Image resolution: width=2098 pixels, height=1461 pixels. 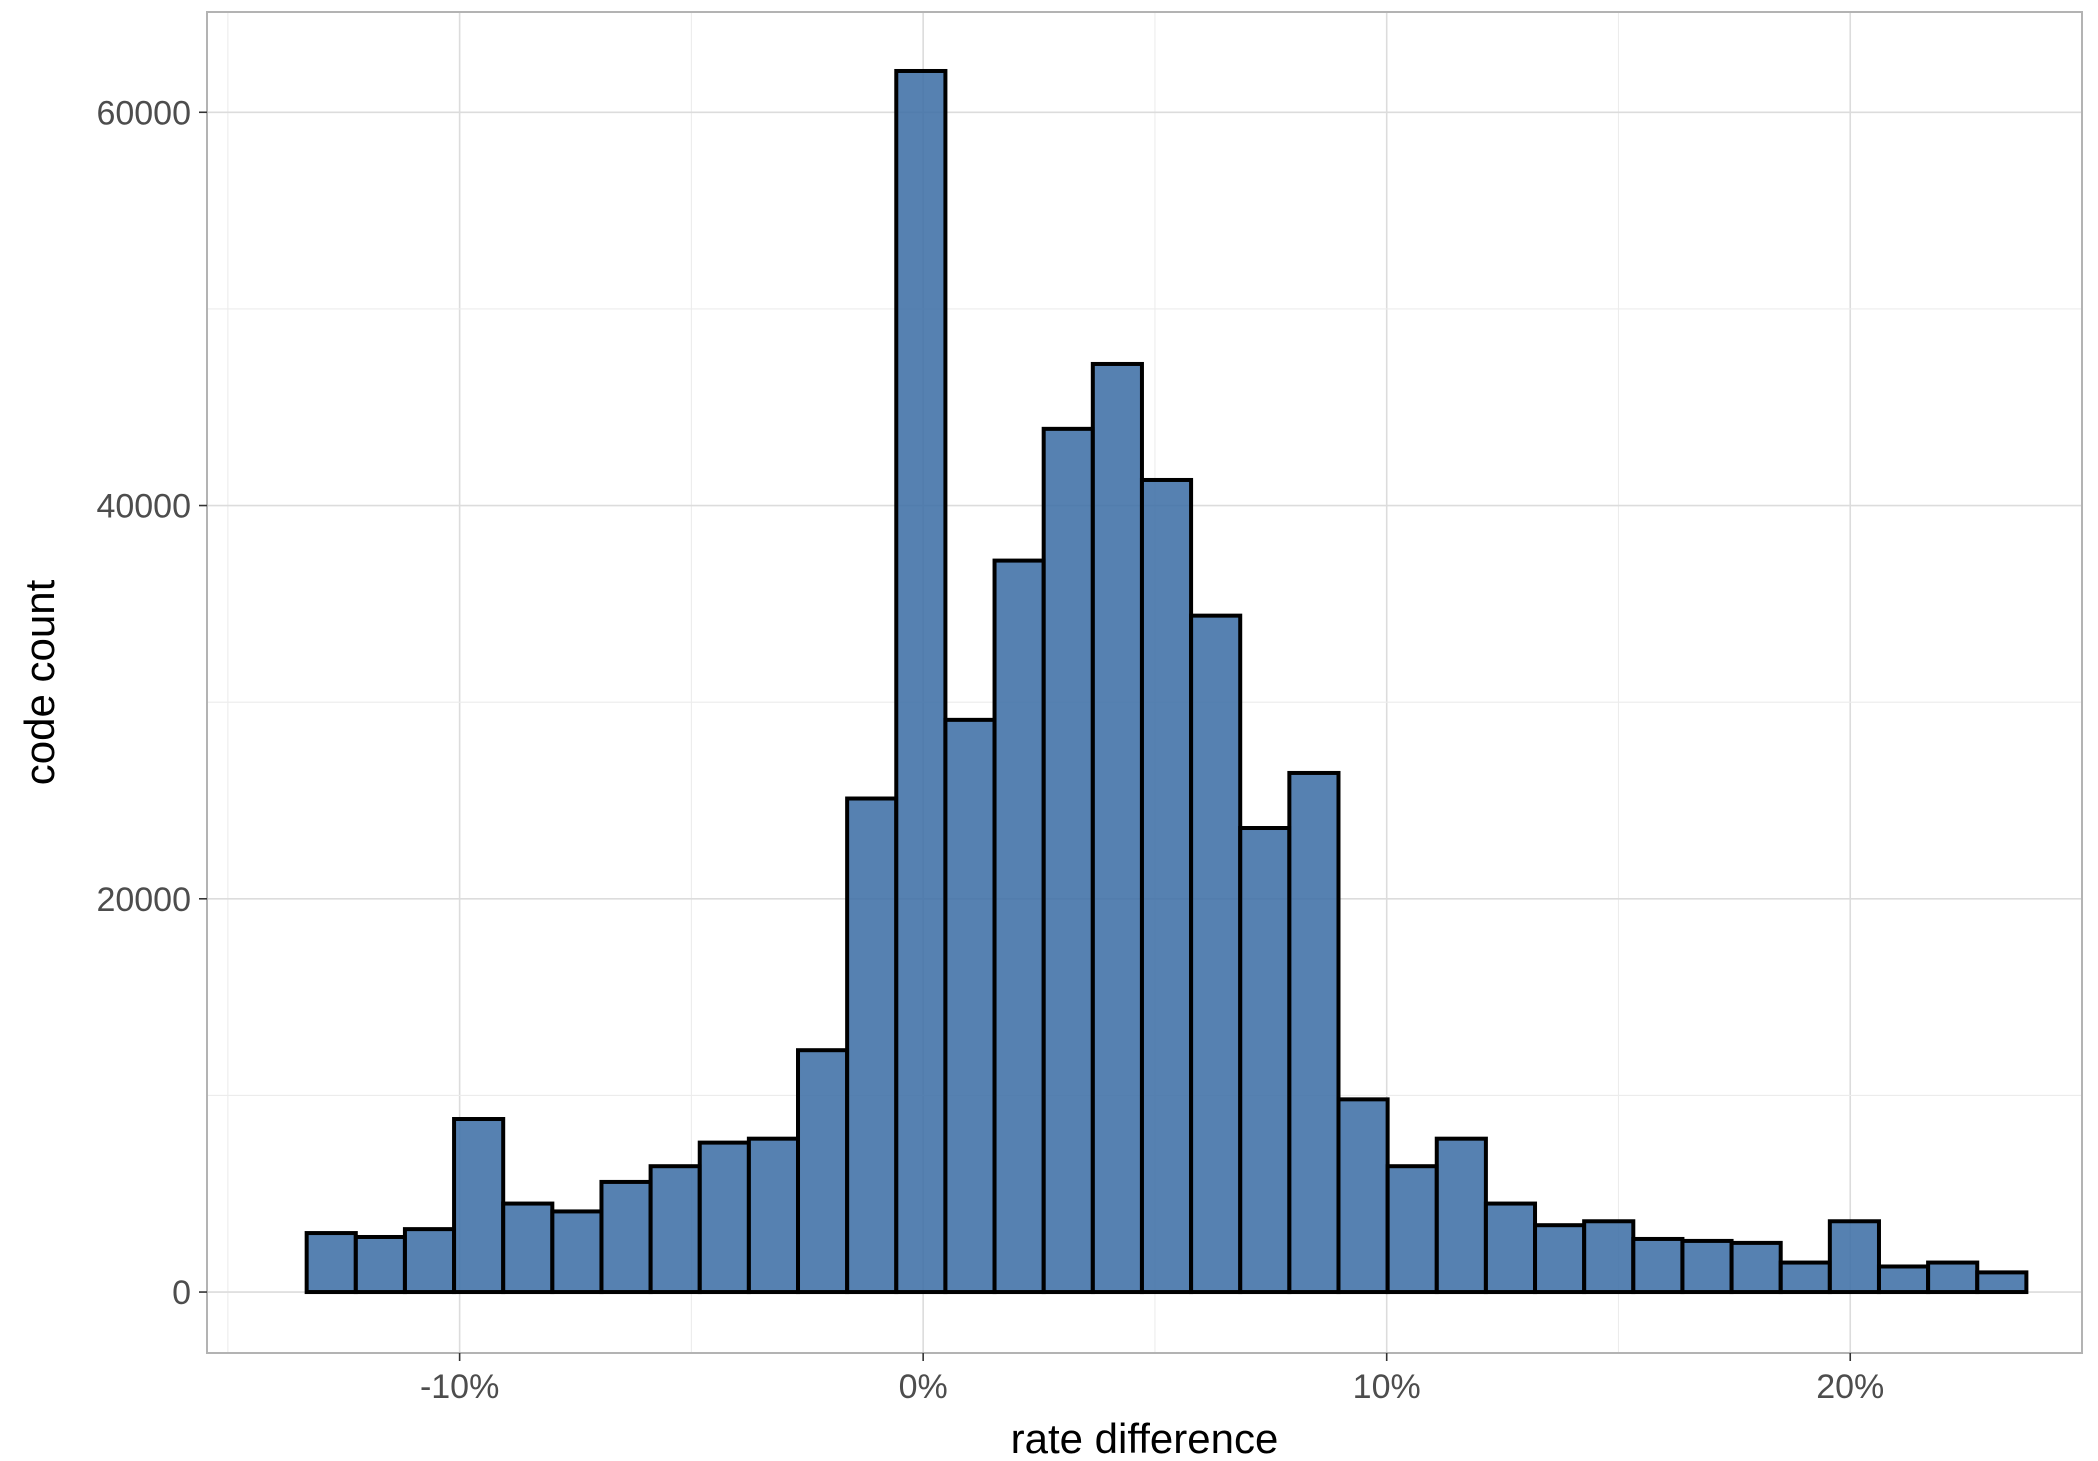 What do you see at coordinates (143, 113) in the screenshot?
I see `y-tick-label: 60000` at bounding box center [143, 113].